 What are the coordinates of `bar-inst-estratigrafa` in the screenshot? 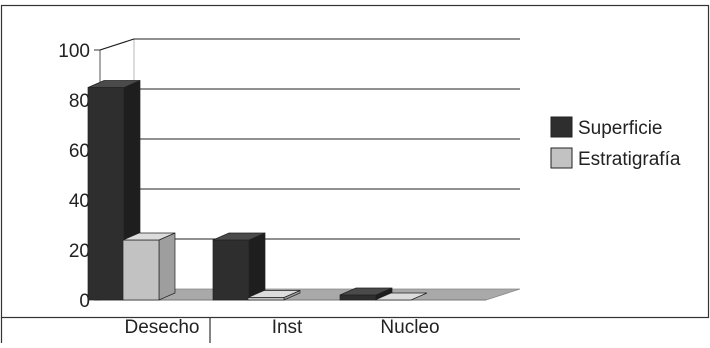 It's located at (266, 299).